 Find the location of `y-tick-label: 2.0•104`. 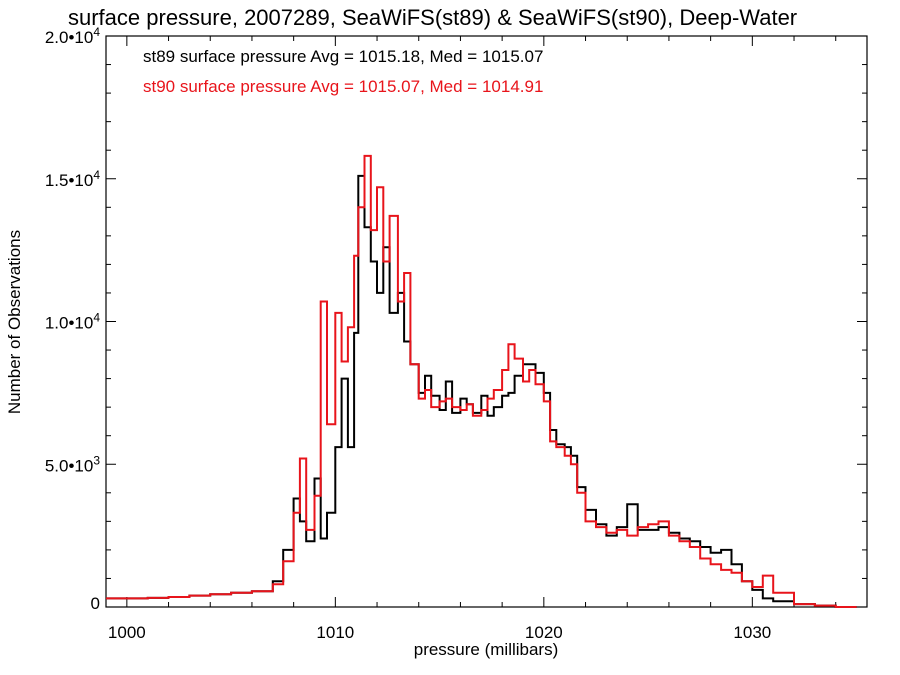

y-tick-label: 2.0•104 is located at coordinates (73, 36).